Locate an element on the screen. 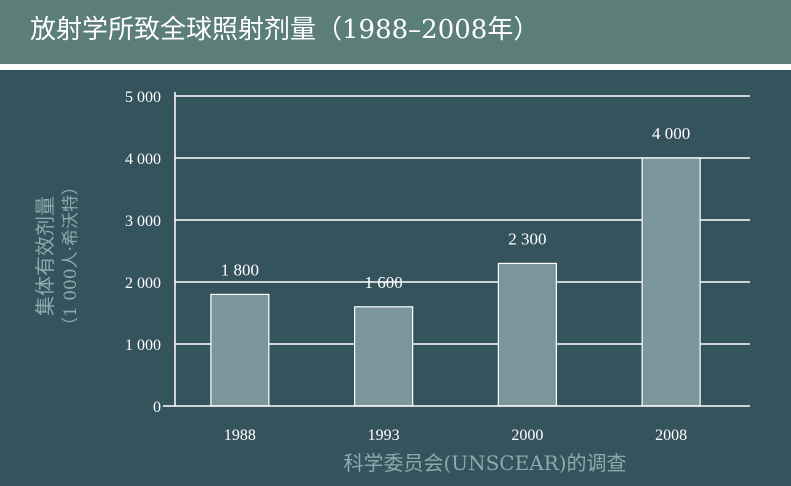  title-bar: 放射学所致全球照射剂量（1988–2008年） is located at coordinates (395, 32).